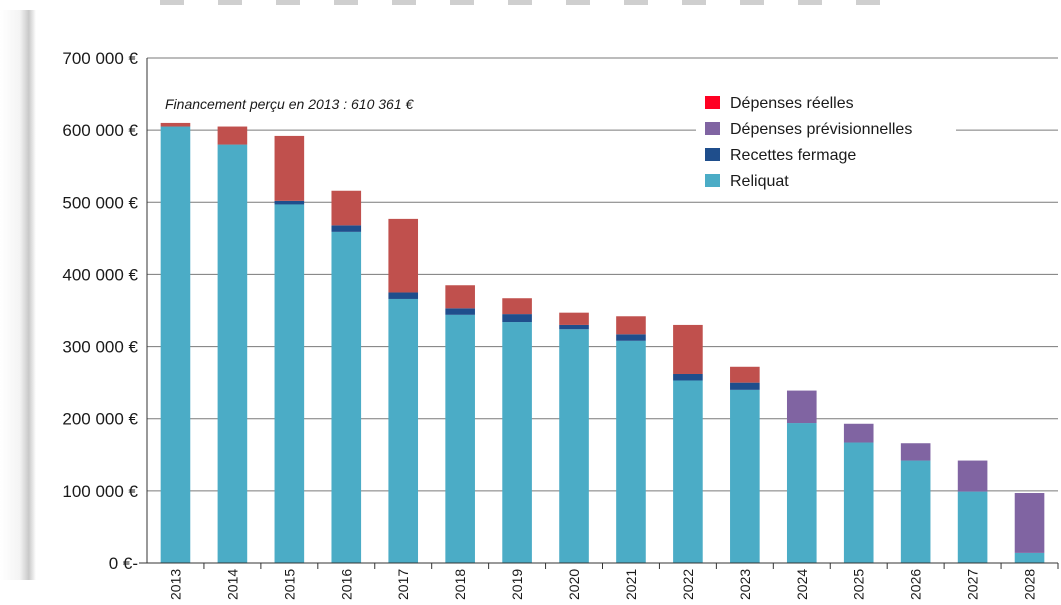 This screenshot has height=605, width=1061. Describe the element at coordinates (712, 128) in the screenshot. I see `legend-swatch-depenses-previsionnelles` at that location.